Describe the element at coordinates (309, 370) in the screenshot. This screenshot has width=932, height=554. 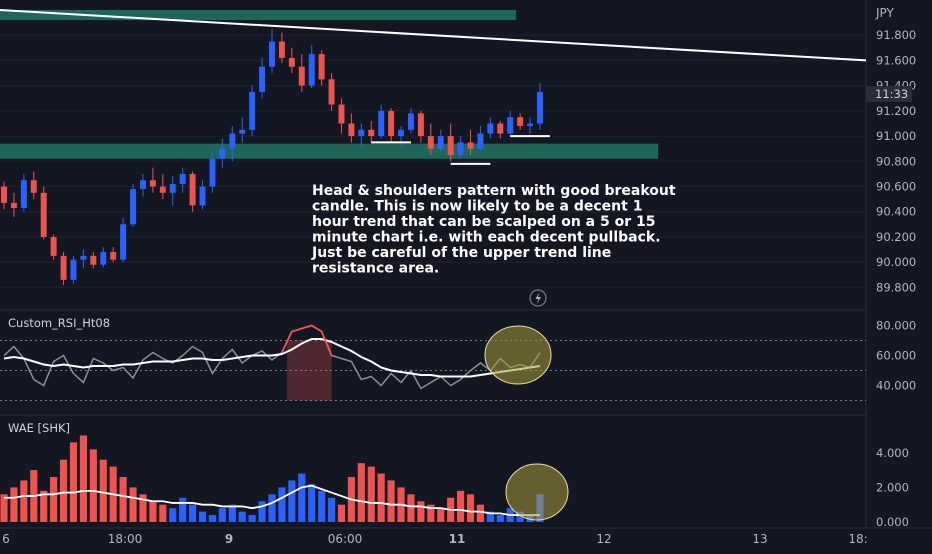
I see `rsi-overbought-shade` at that location.